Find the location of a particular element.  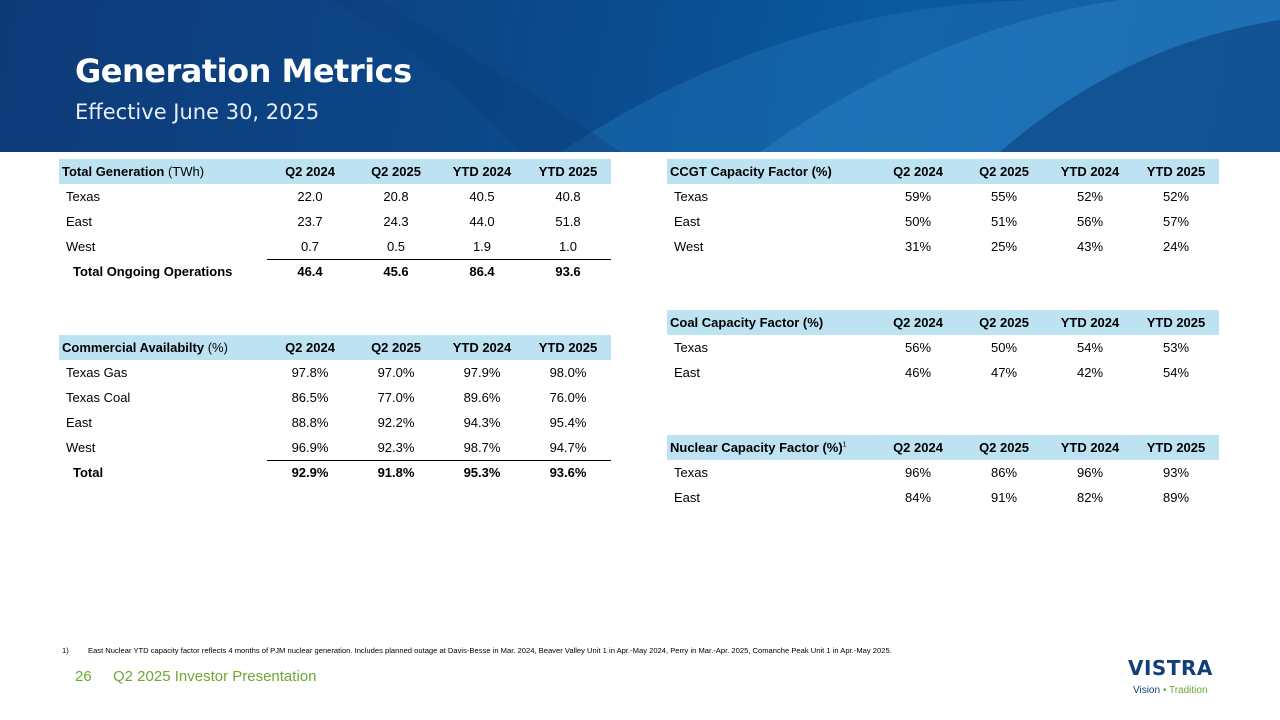

table-row: East 50% 51% 56% 57% is located at coordinates (943, 221).